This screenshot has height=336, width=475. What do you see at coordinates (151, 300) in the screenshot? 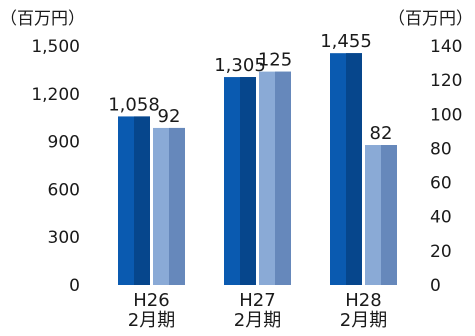
I see `category-label: H26` at bounding box center [151, 300].